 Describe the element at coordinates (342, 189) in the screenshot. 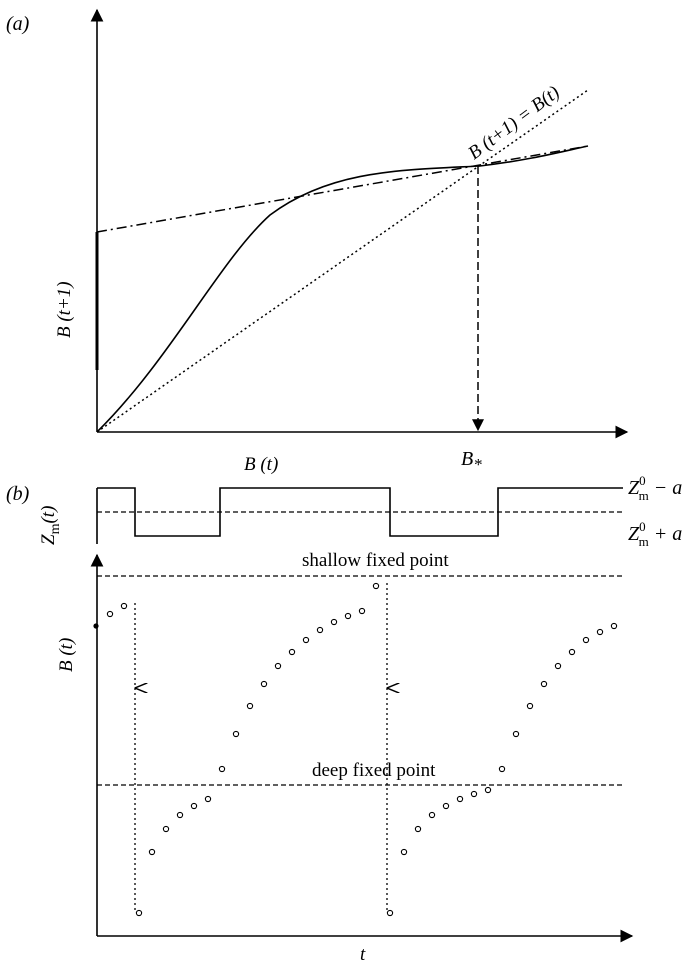

I see `tangent-line` at that location.